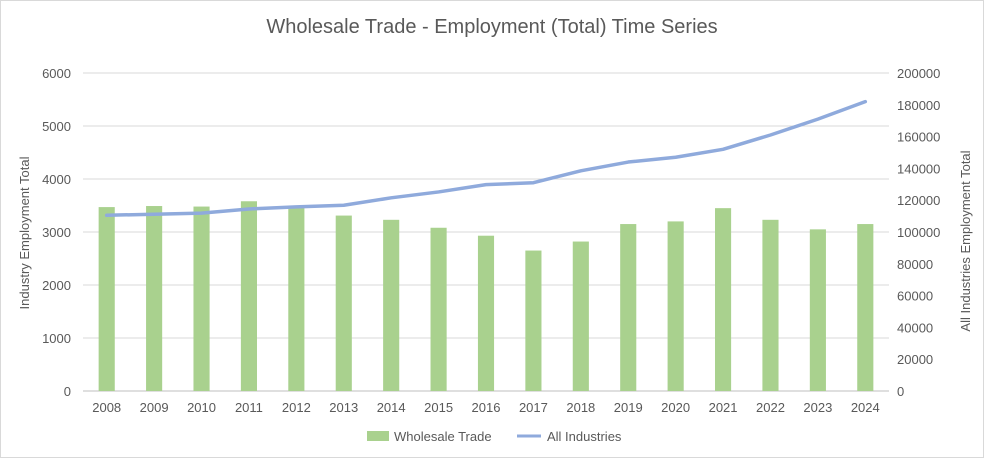 The image size is (984, 458). Describe the element at coordinates (438, 407) in the screenshot. I see `x-tick-label: 2015` at that location.